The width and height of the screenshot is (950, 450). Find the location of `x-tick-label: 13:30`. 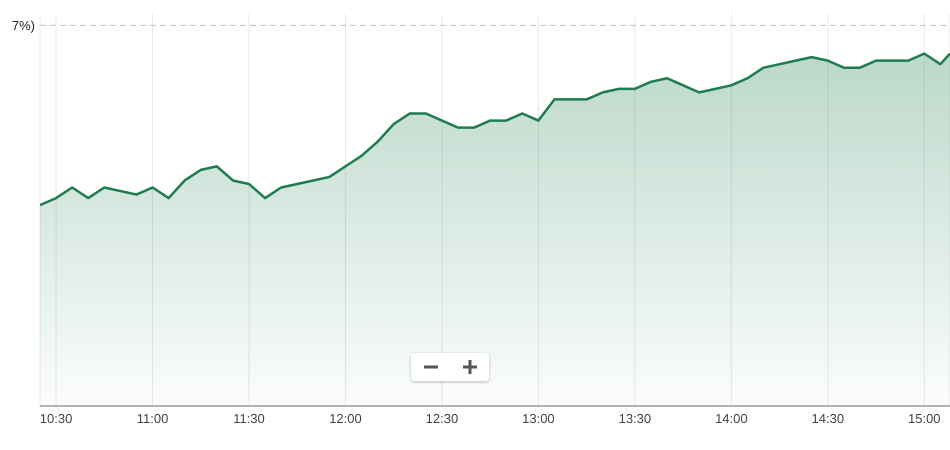

x-tick-label: 13:30 is located at coordinates (635, 418).